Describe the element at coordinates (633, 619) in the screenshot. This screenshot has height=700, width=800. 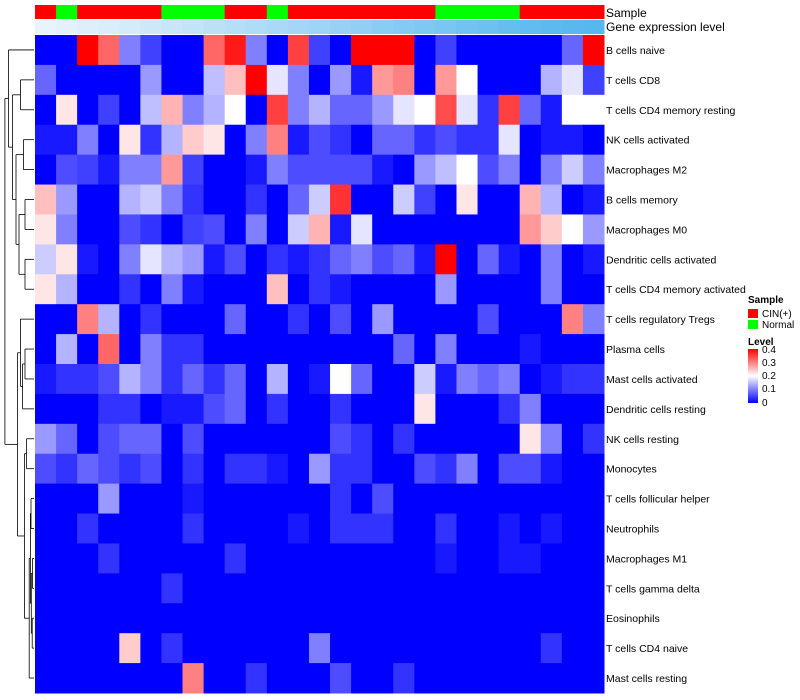
I see `row-label: Eosinophils` at that location.